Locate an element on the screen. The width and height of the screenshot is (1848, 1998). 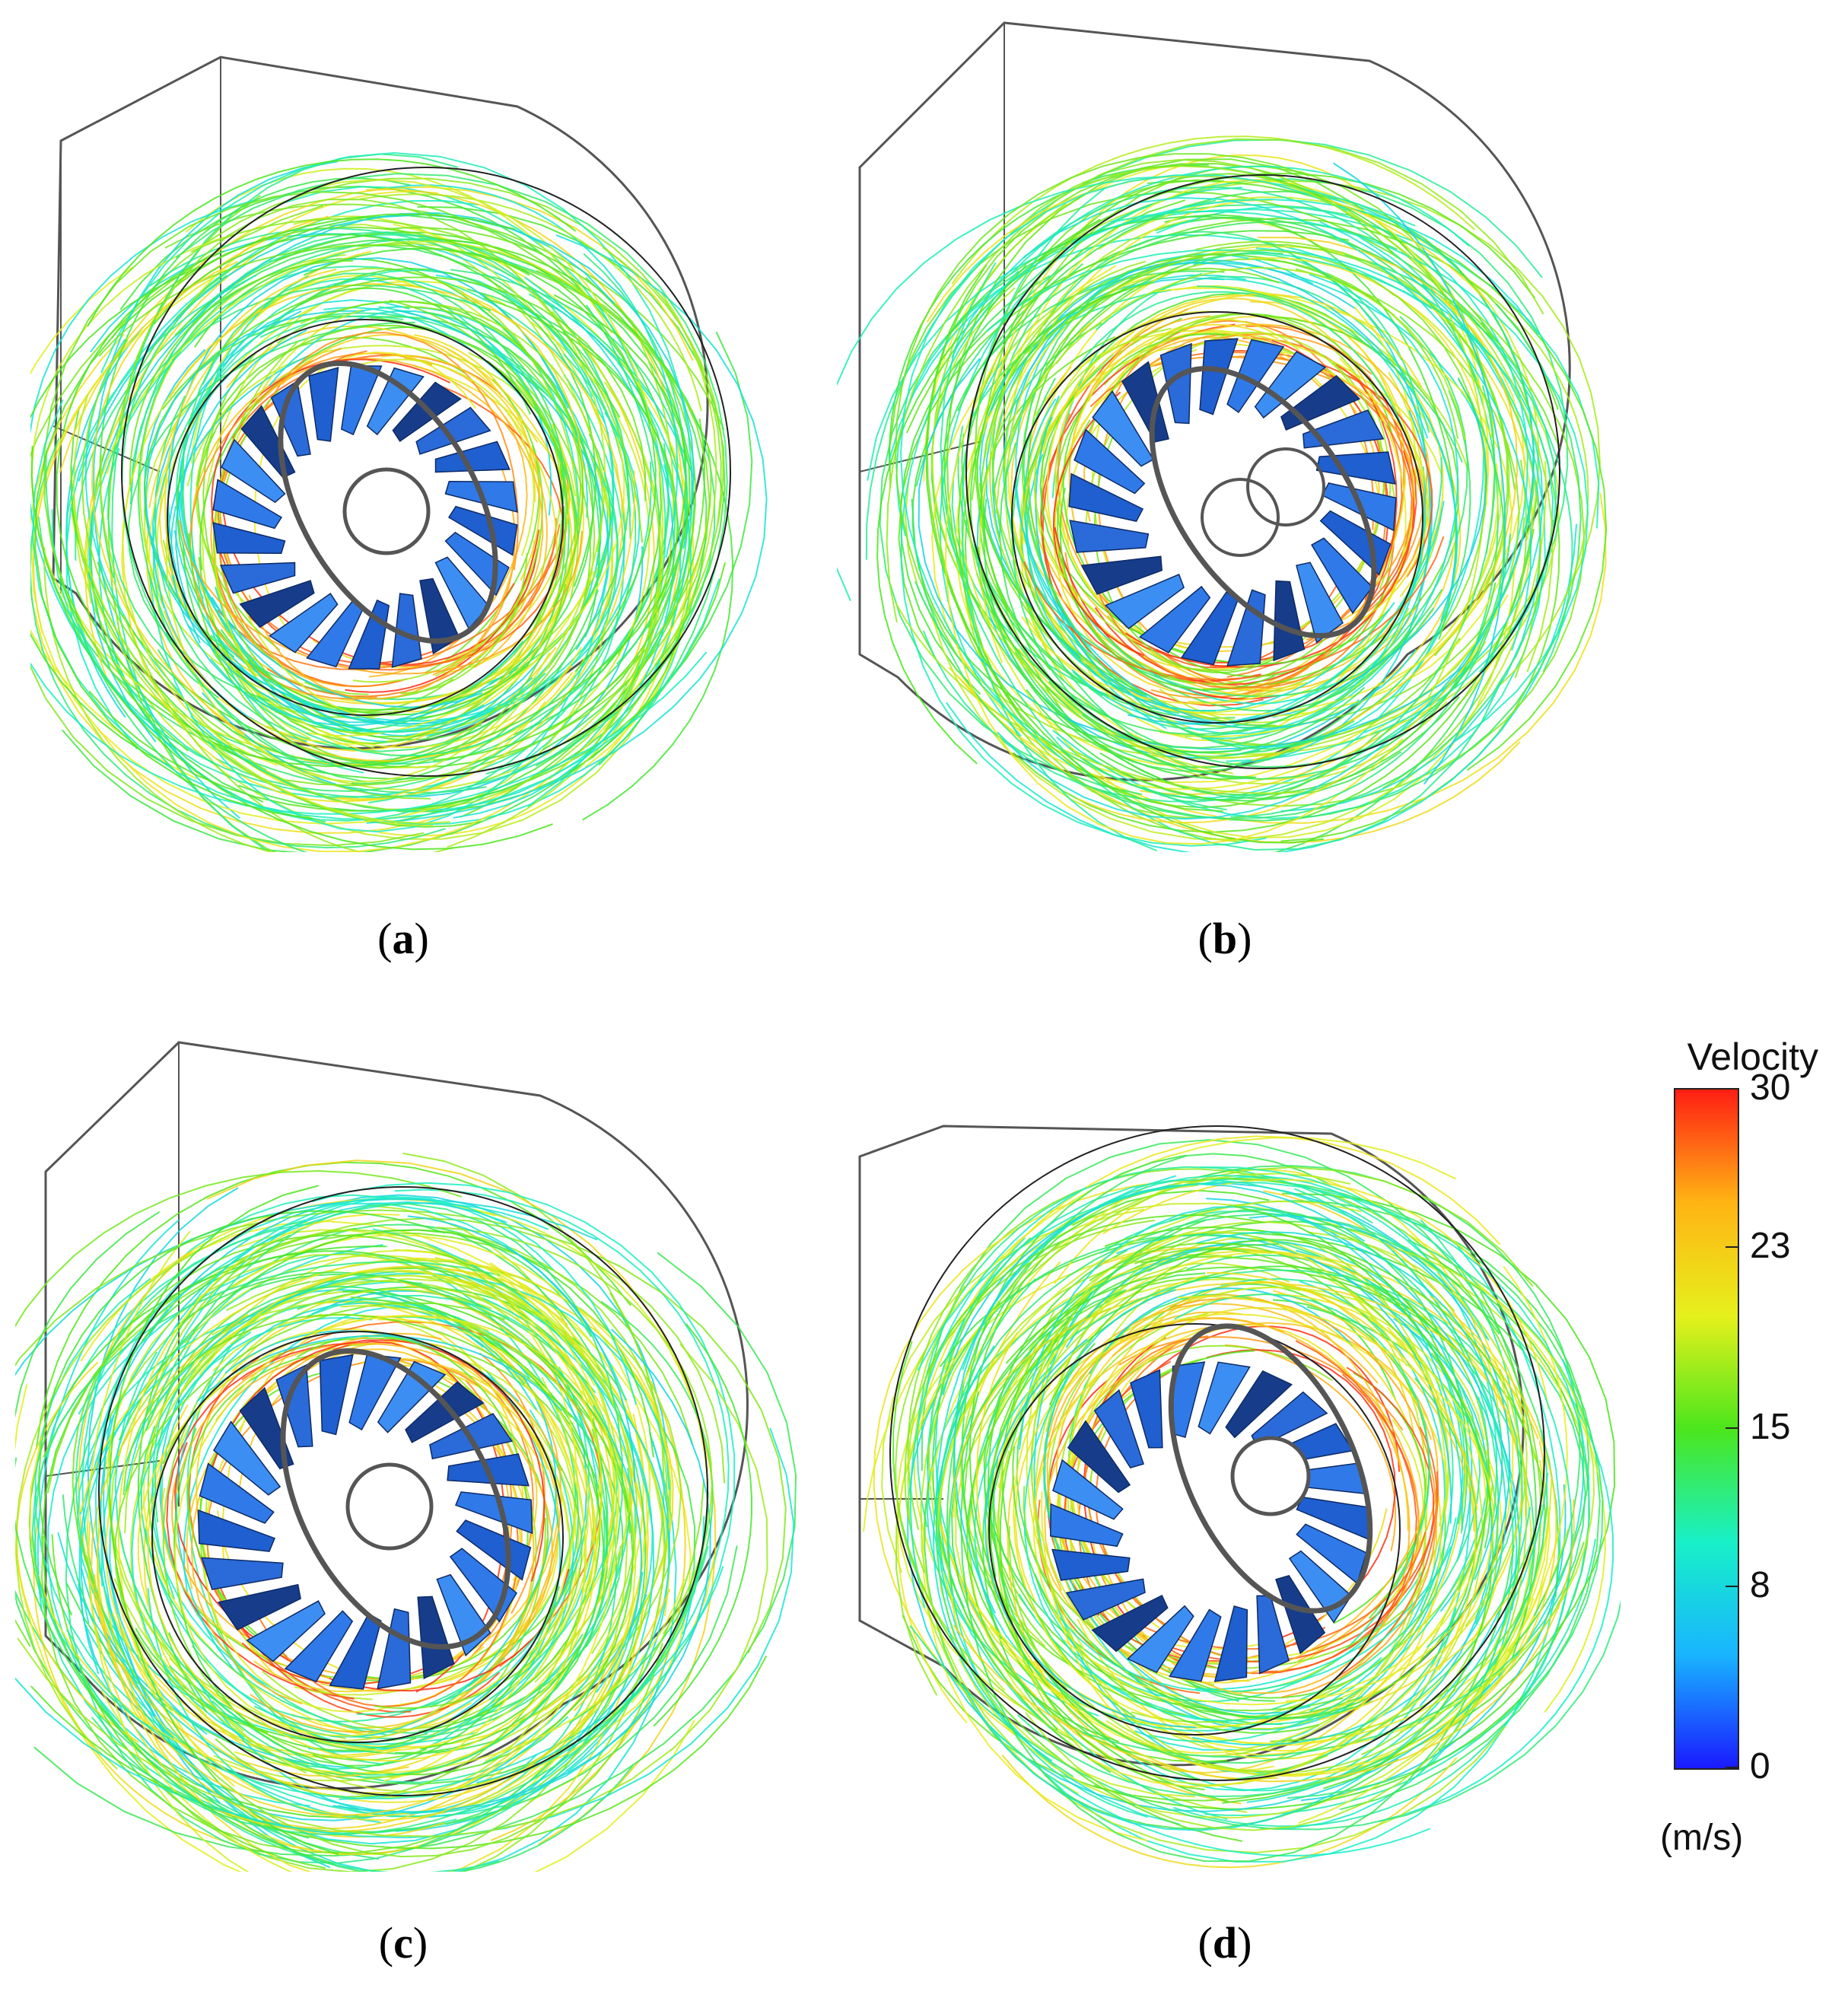
casing-circle is located at coordinates (1217, 1453).